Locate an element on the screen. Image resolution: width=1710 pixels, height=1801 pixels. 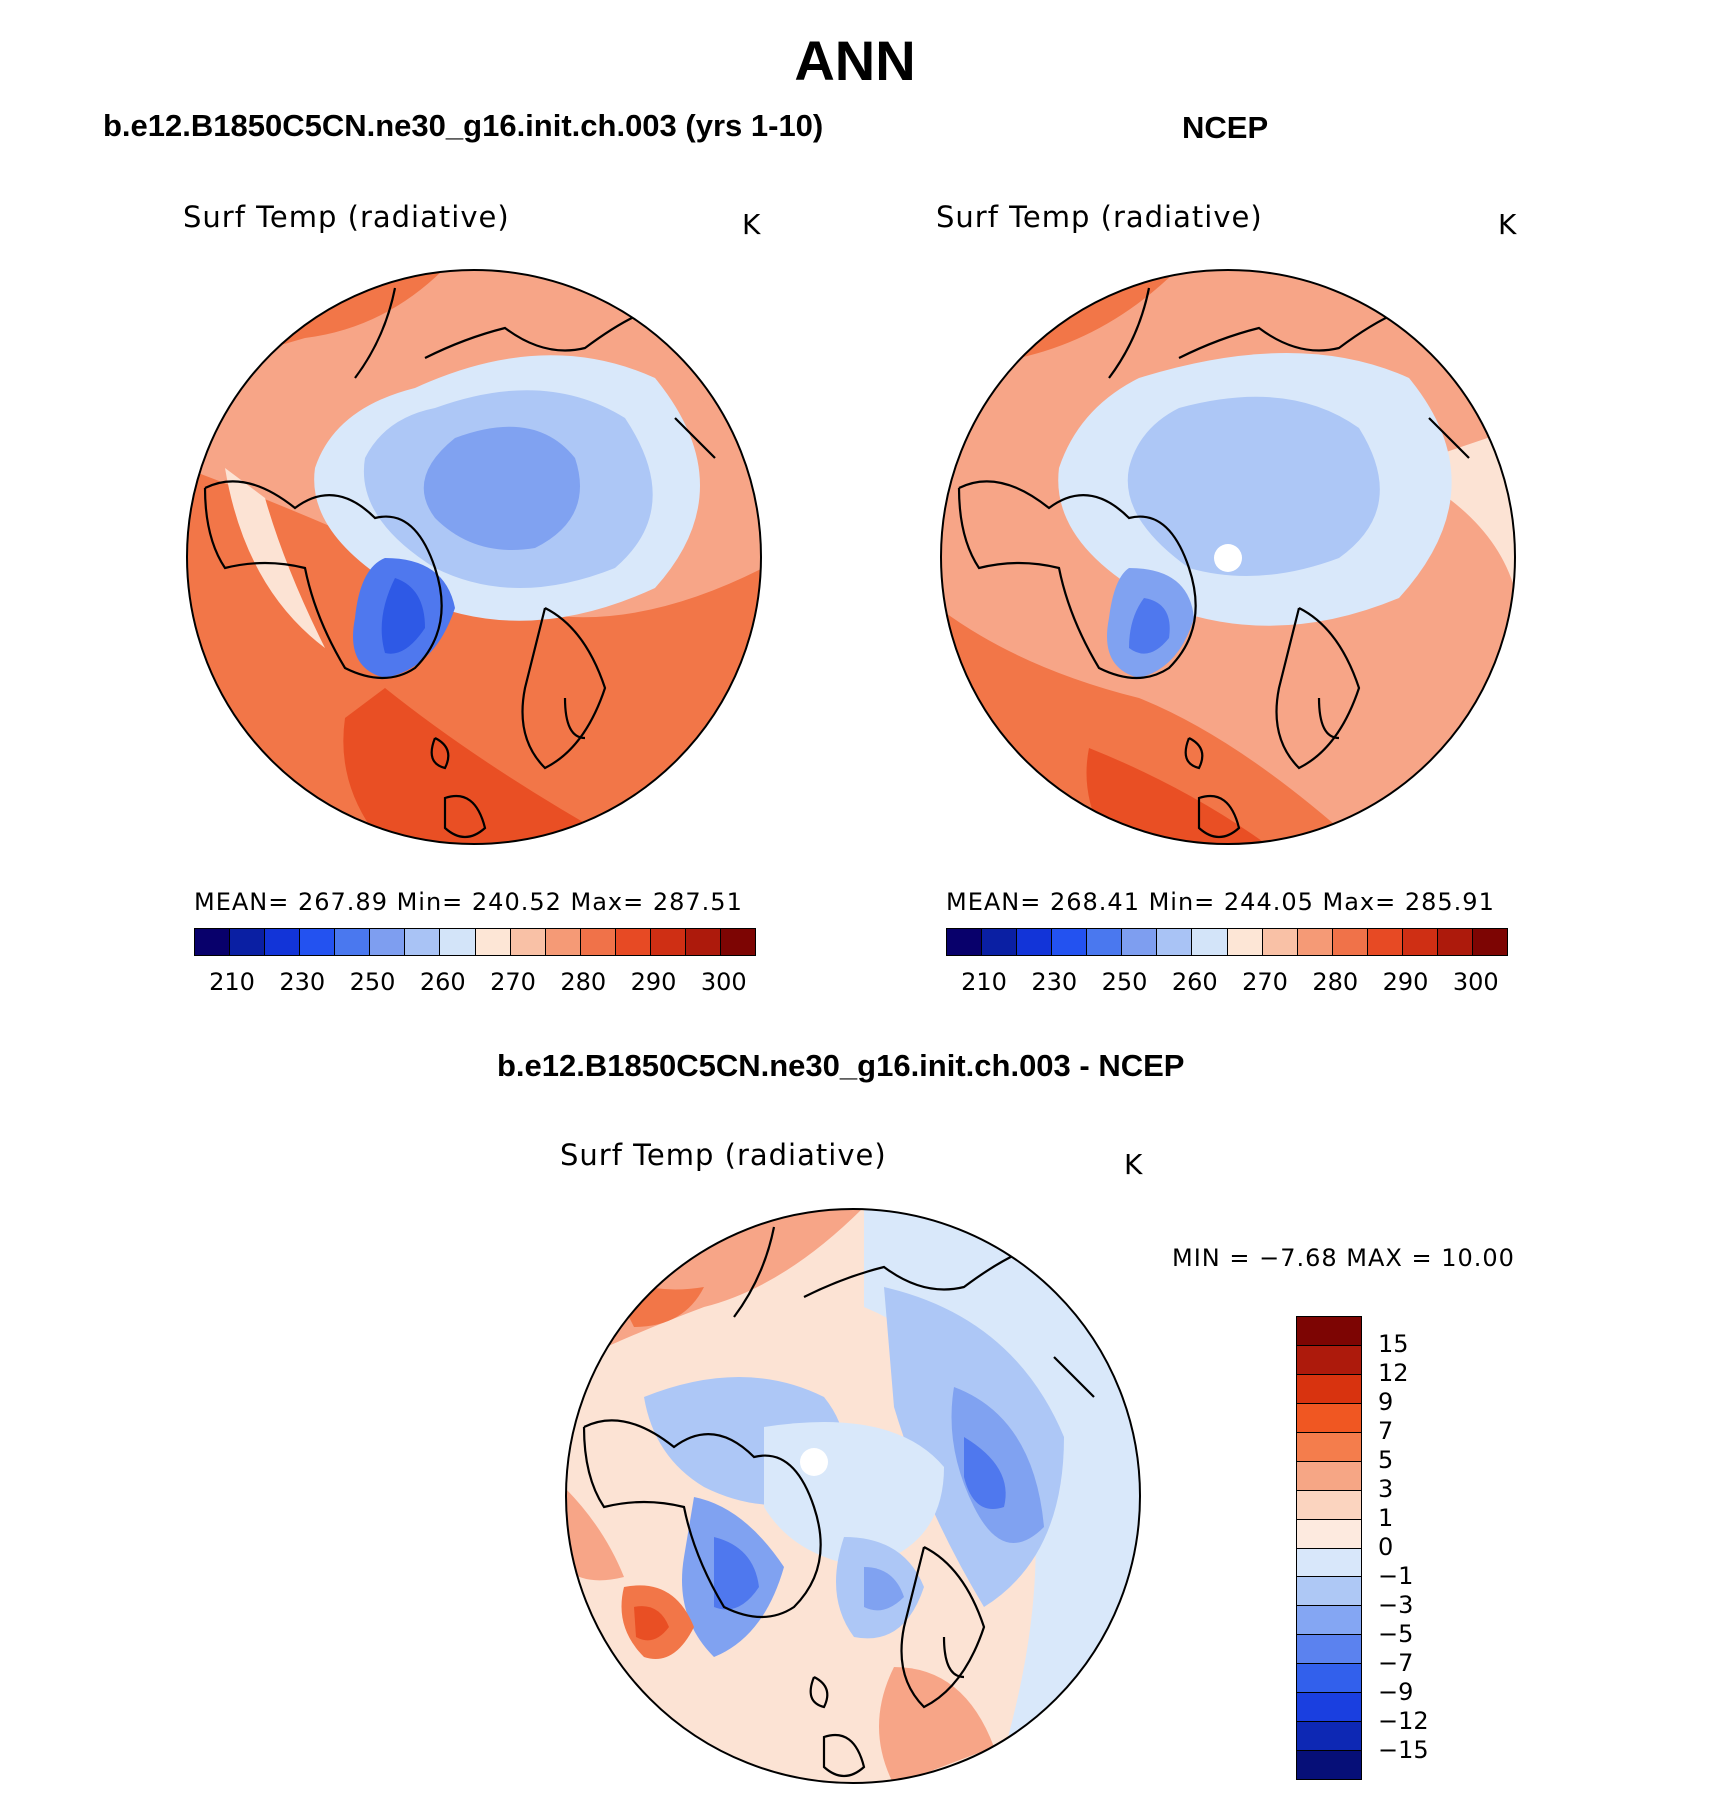
colorbar-tick-label: 15 is located at coordinates (1393, 1344).